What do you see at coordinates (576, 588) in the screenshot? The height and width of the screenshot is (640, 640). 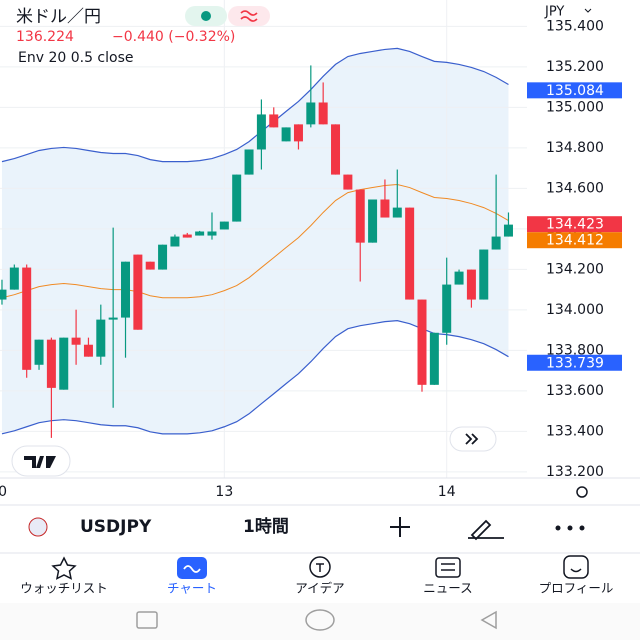 I see `nav-label: プロフィール` at bounding box center [576, 588].